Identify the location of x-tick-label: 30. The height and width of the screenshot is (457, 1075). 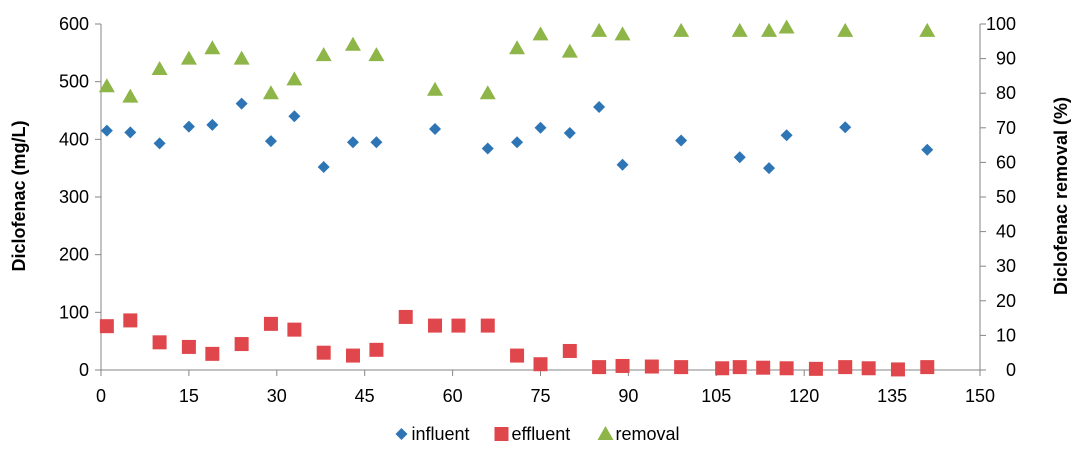
(277, 396).